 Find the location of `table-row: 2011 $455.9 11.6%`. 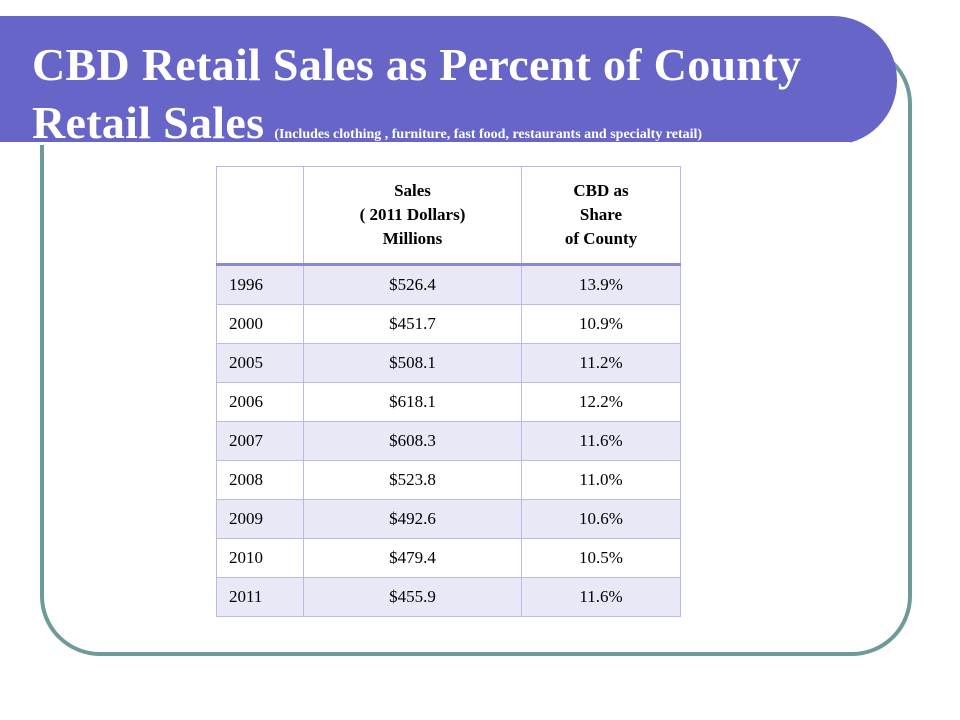

table-row: 2011 $455.9 11.6% is located at coordinates (448, 597).